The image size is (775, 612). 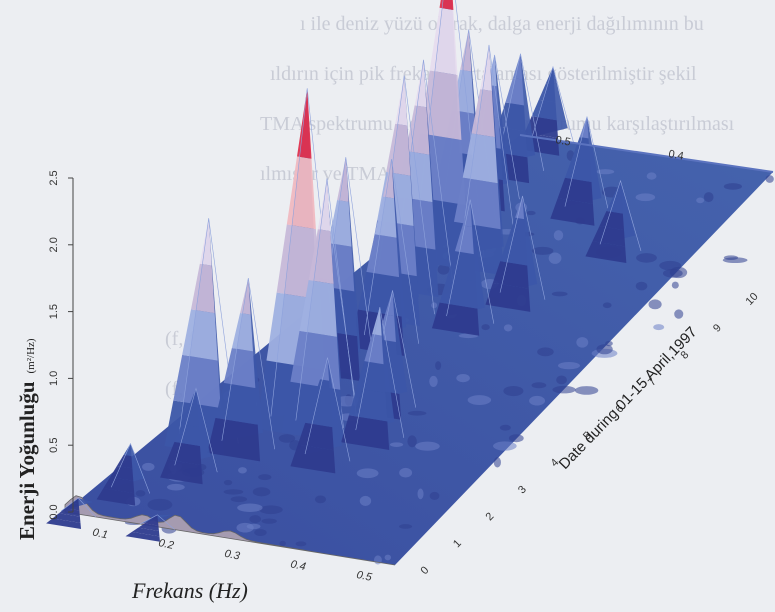 I want to click on back-x-tick-label: 0.5, so click(x=562, y=141).